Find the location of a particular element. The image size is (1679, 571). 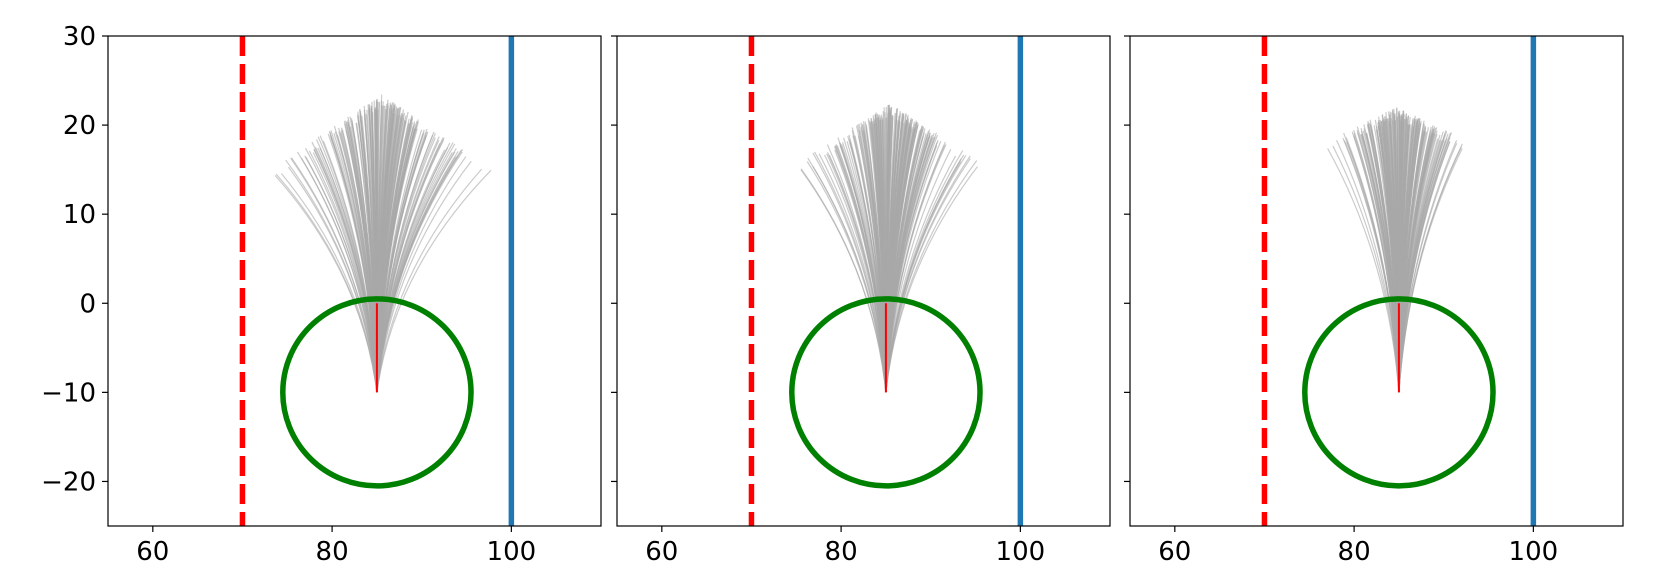

y-tick-label: −20 is located at coordinates (68, 482).